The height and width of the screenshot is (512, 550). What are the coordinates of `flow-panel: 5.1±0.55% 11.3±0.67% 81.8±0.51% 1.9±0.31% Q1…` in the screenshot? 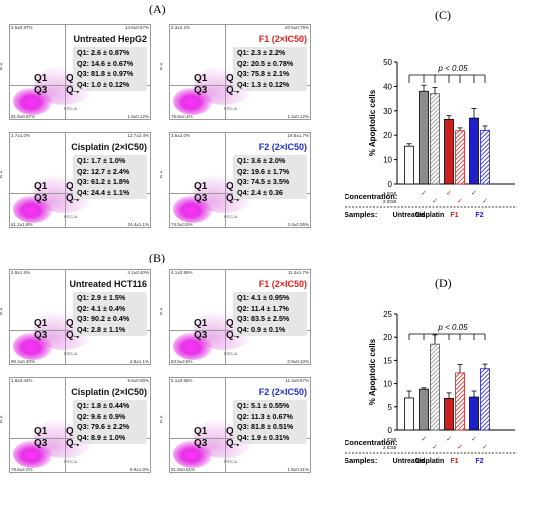 It's located at (235, 424).